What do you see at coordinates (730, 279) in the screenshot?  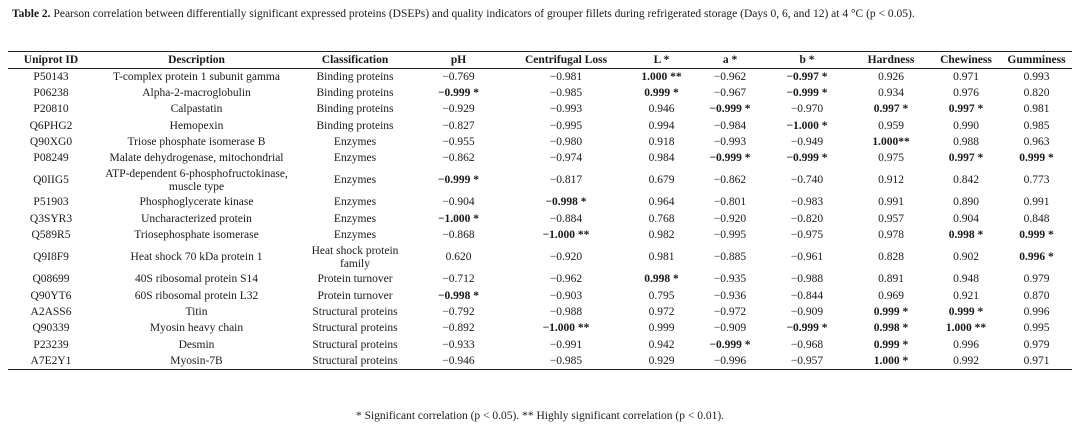 I see `cell-a-star: −0.935` at bounding box center [730, 279].